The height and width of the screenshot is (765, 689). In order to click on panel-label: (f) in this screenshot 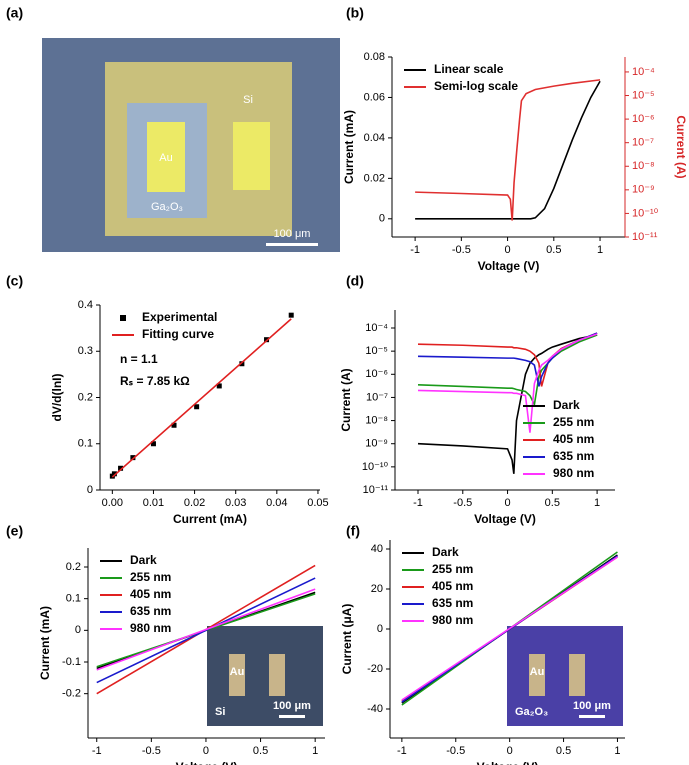, I will do `click(353, 531)`.